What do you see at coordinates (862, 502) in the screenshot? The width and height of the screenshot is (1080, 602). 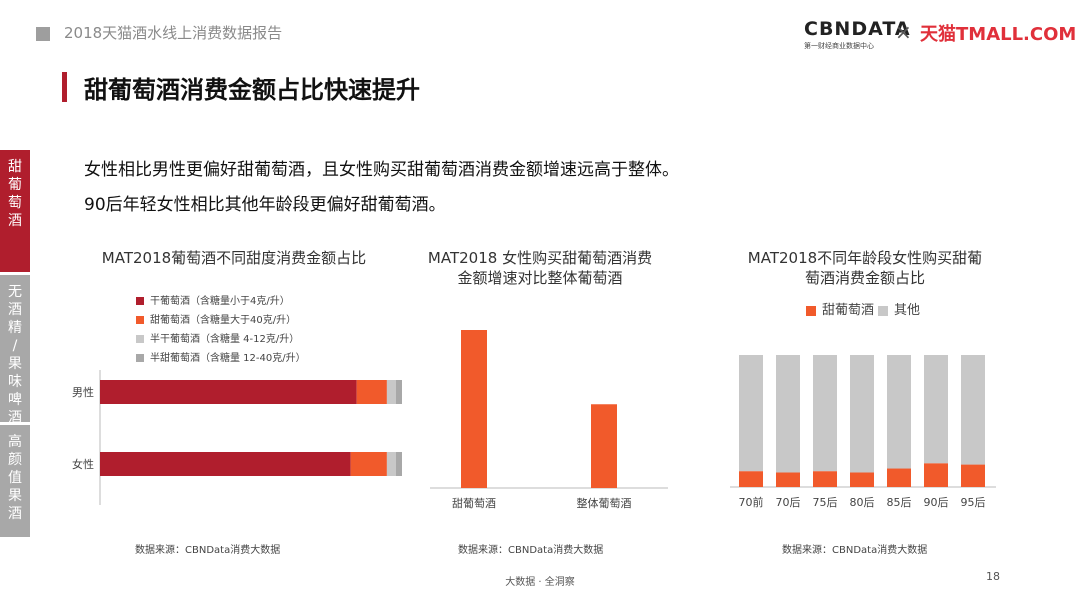 I see `chart3-category-label: 80后` at bounding box center [862, 502].